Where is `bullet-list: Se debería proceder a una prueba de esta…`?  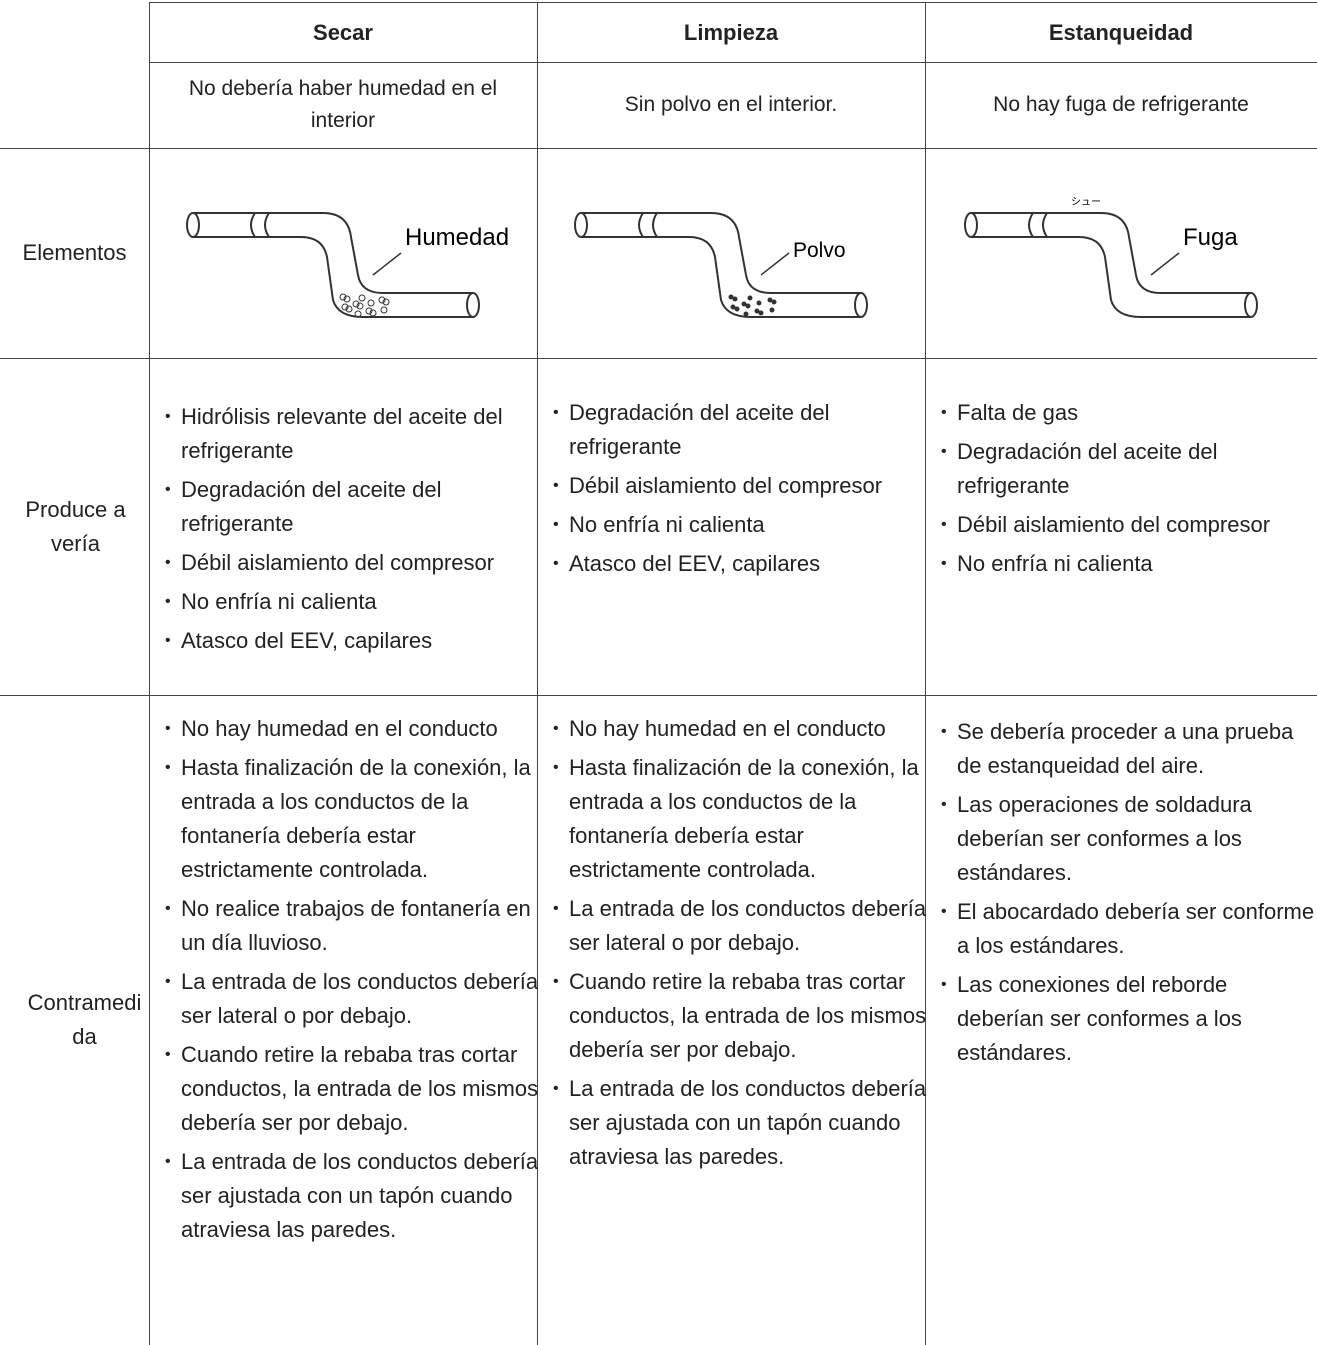
bullet-list: Se debería proceder a una prueba de esta… is located at coordinates (1125, 892).